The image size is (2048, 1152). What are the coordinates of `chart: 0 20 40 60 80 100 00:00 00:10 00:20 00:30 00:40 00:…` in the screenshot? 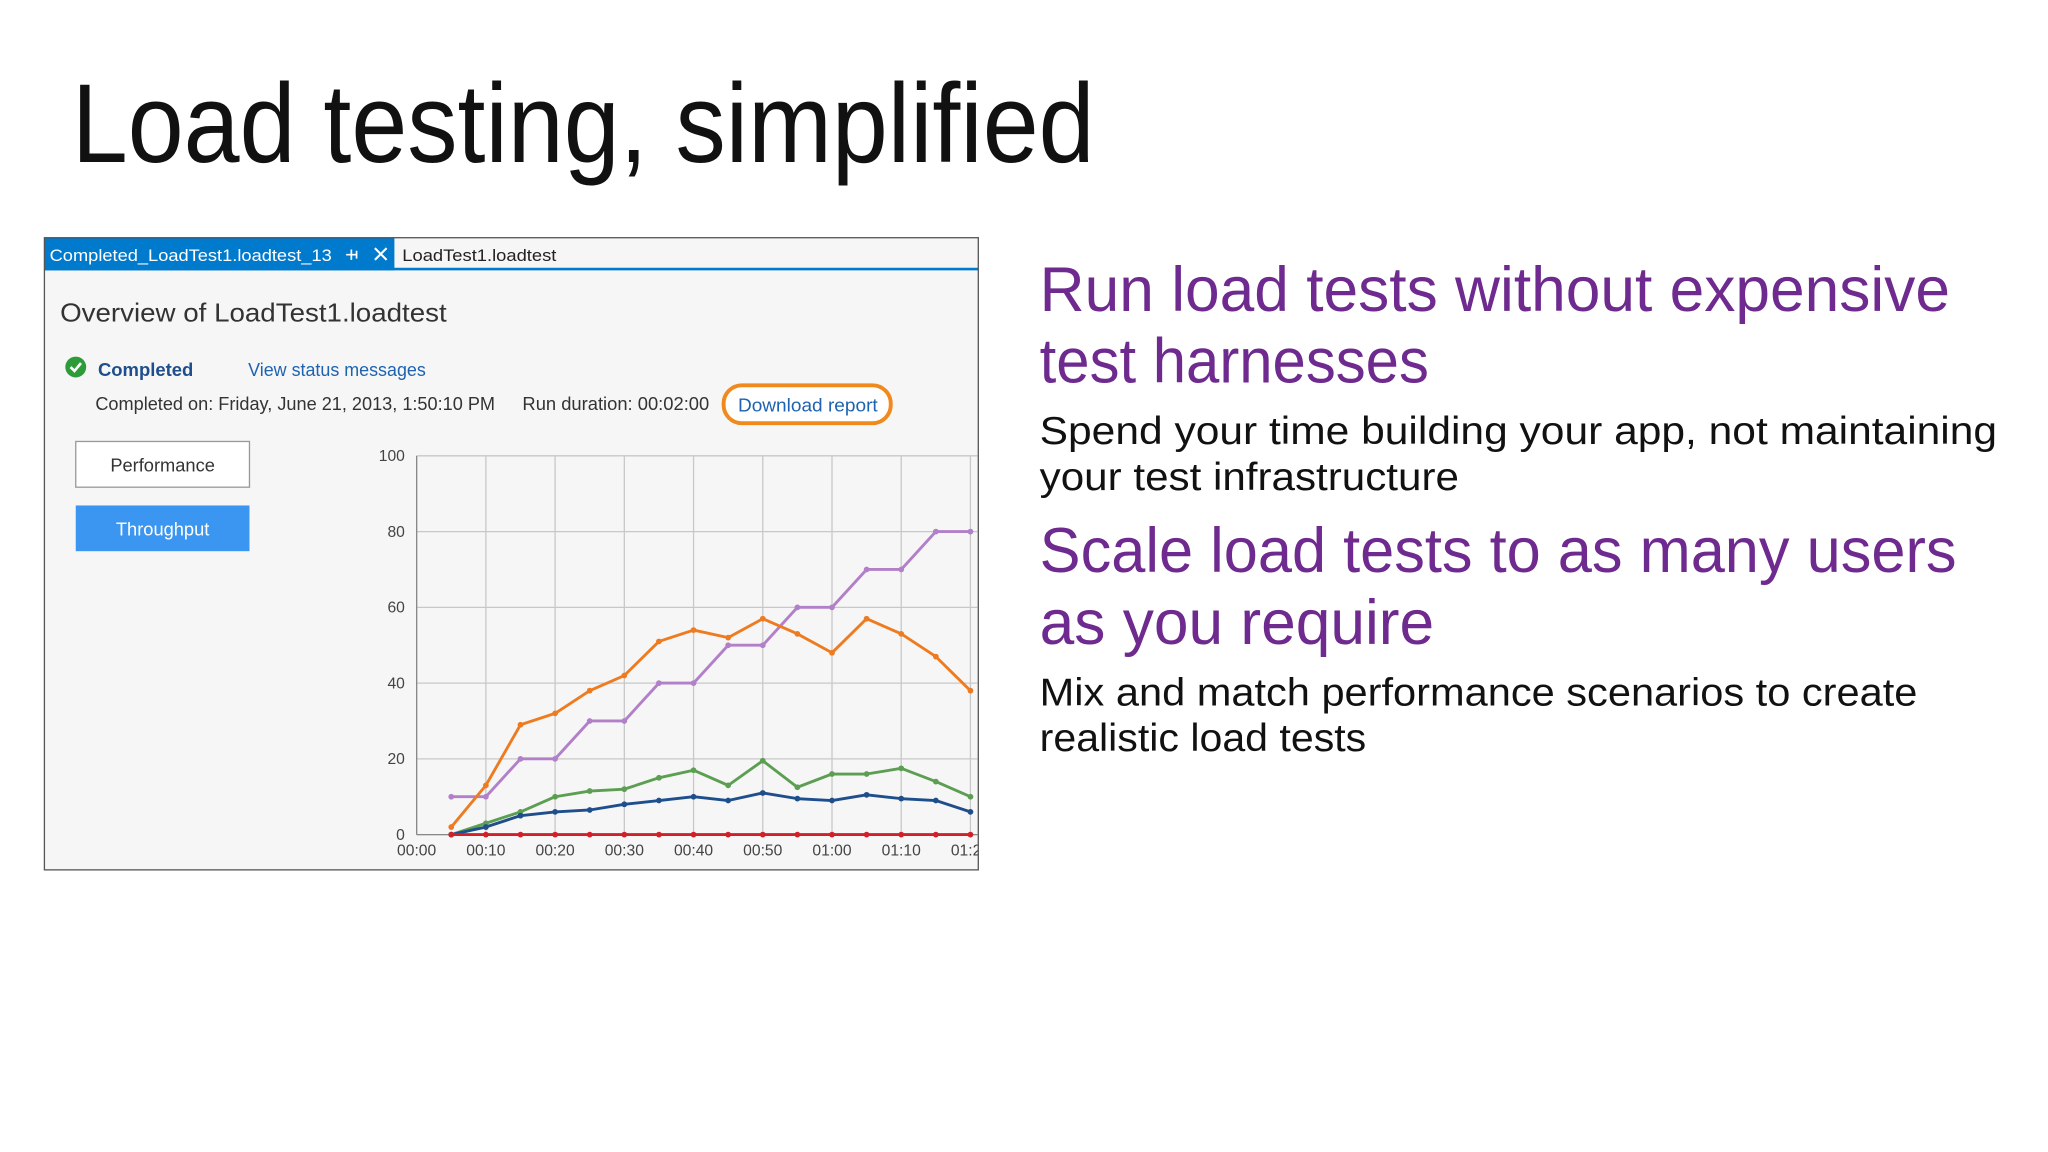 It's located at (684, 654).